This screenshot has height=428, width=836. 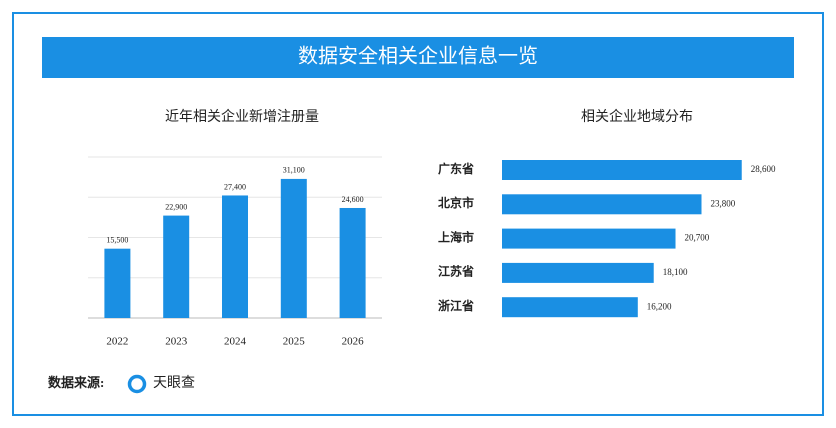 What do you see at coordinates (697, 238) in the screenshot?
I see `value-label: 20,700` at bounding box center [697, 238].